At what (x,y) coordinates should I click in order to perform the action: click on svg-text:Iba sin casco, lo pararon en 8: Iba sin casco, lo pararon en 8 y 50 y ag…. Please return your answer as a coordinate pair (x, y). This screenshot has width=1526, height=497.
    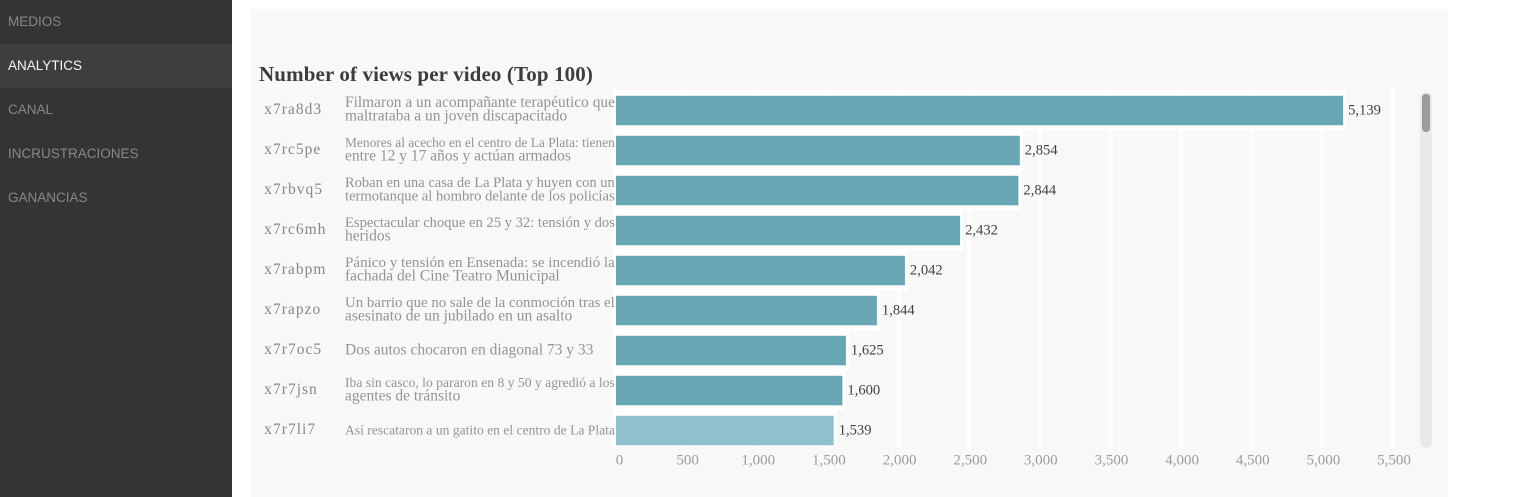
    Looking at the image, I should click on (480, 382).